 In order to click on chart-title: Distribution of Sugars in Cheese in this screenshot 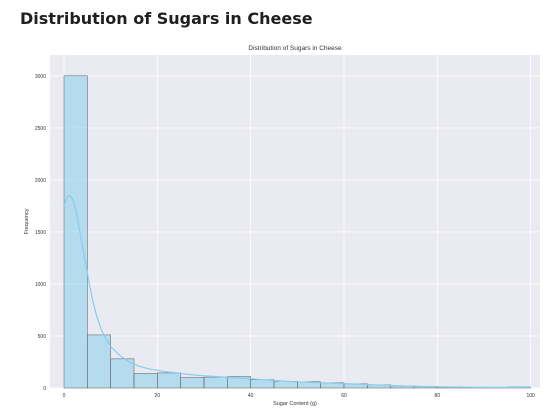, I will do `click(295, 48)`.